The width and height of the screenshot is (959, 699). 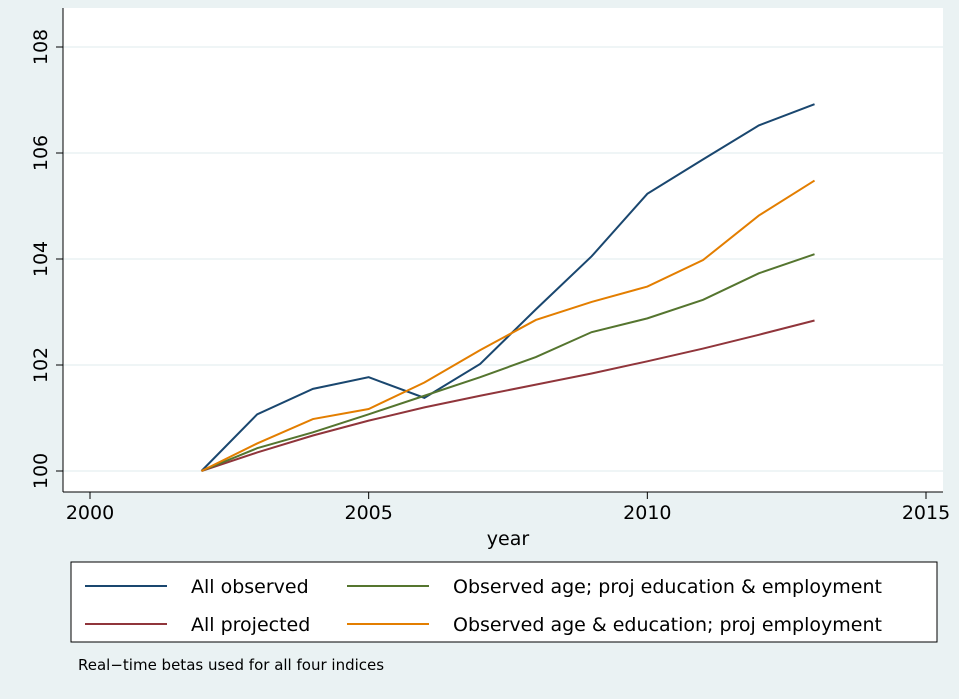 What do you see at coordinates (504, 602) in the screenshot?
I see `legend` at bounding box center [504, 602].